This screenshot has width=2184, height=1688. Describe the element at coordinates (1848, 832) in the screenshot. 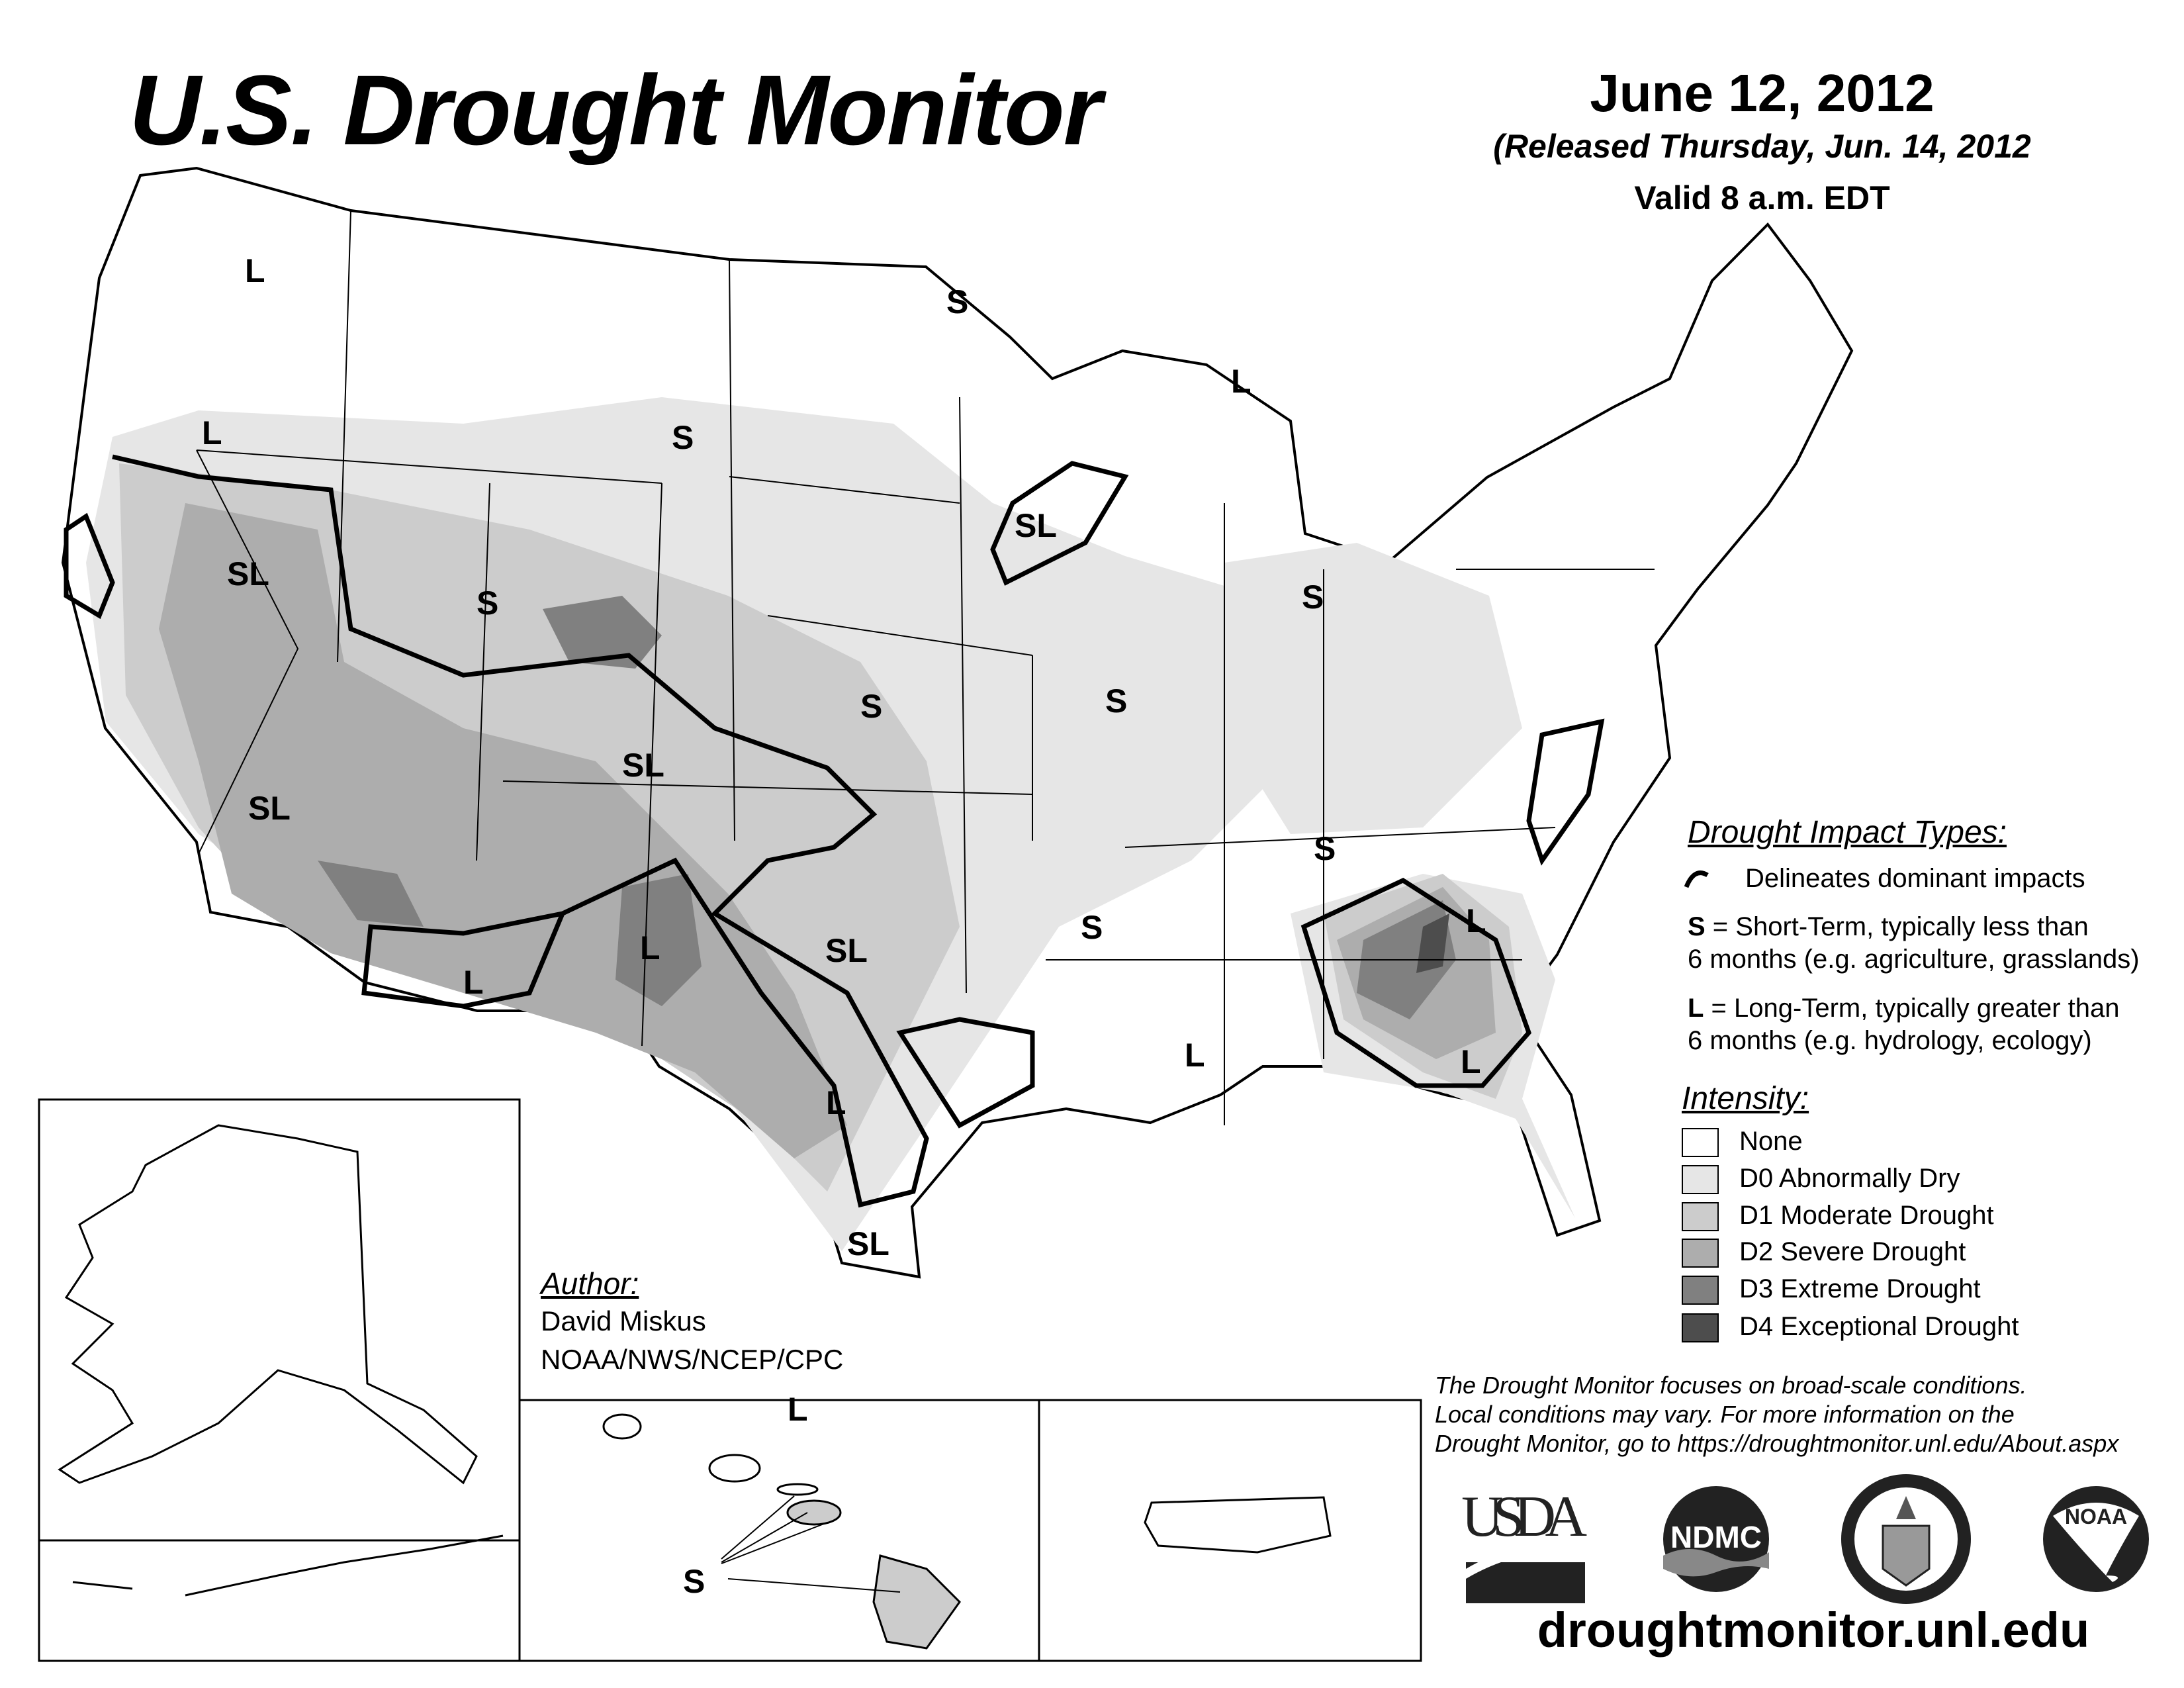

I see `impact-types-heading: Drought Impact Types:` at that location.